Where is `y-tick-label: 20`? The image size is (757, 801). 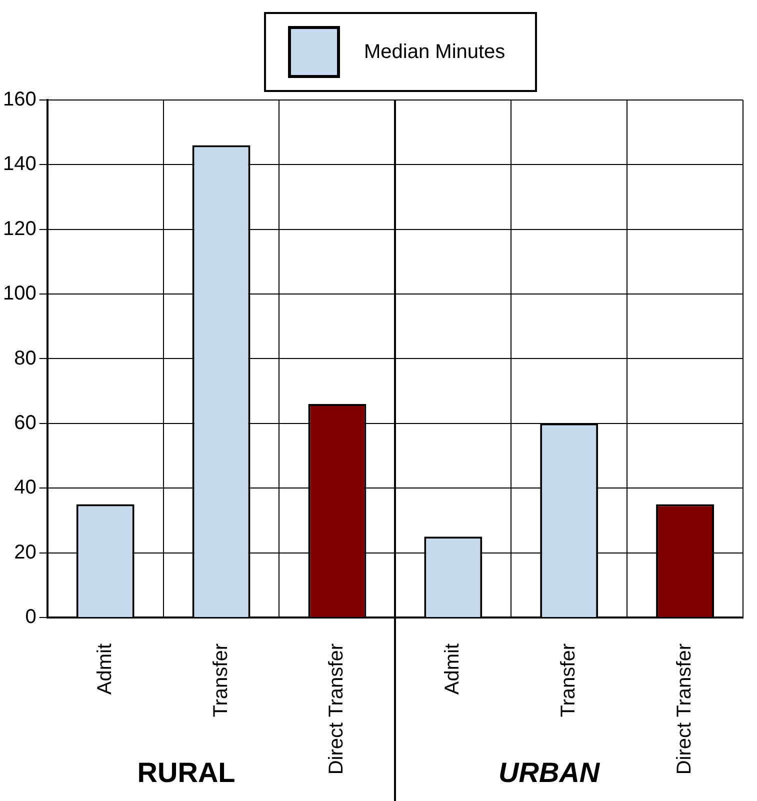 y-tick-label: 20 is located at coordinates (25, 552).